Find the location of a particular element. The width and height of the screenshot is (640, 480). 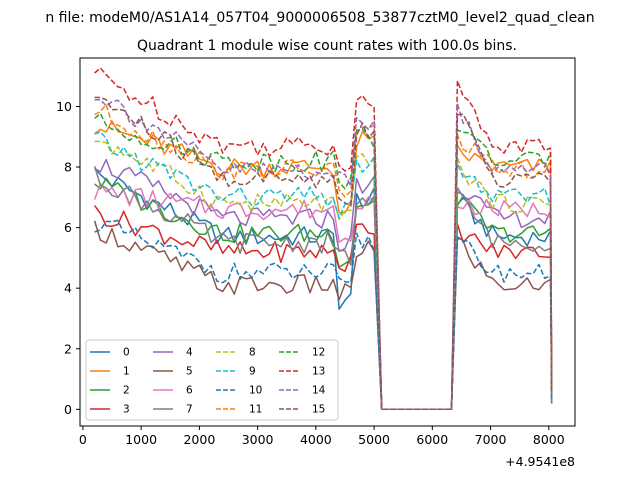

x-tick-label: 4000 is located at coordinates (316, 439).